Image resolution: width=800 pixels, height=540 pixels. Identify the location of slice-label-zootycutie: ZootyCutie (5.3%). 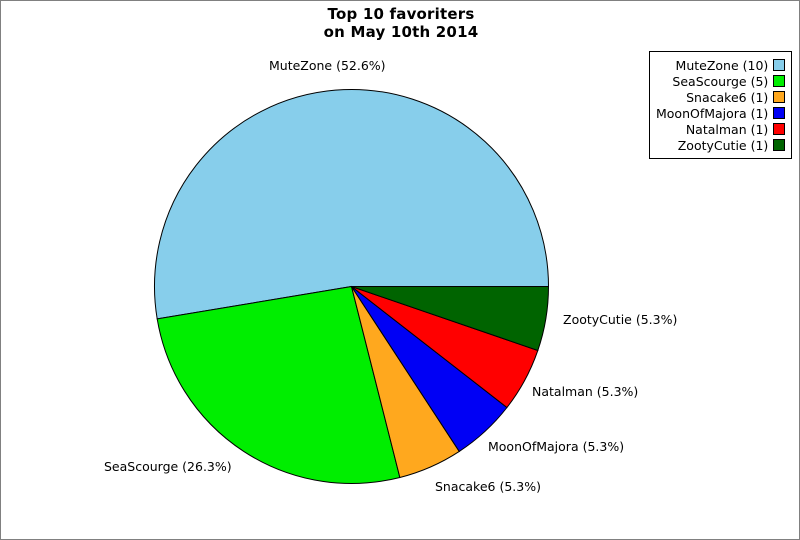
(620, 319).